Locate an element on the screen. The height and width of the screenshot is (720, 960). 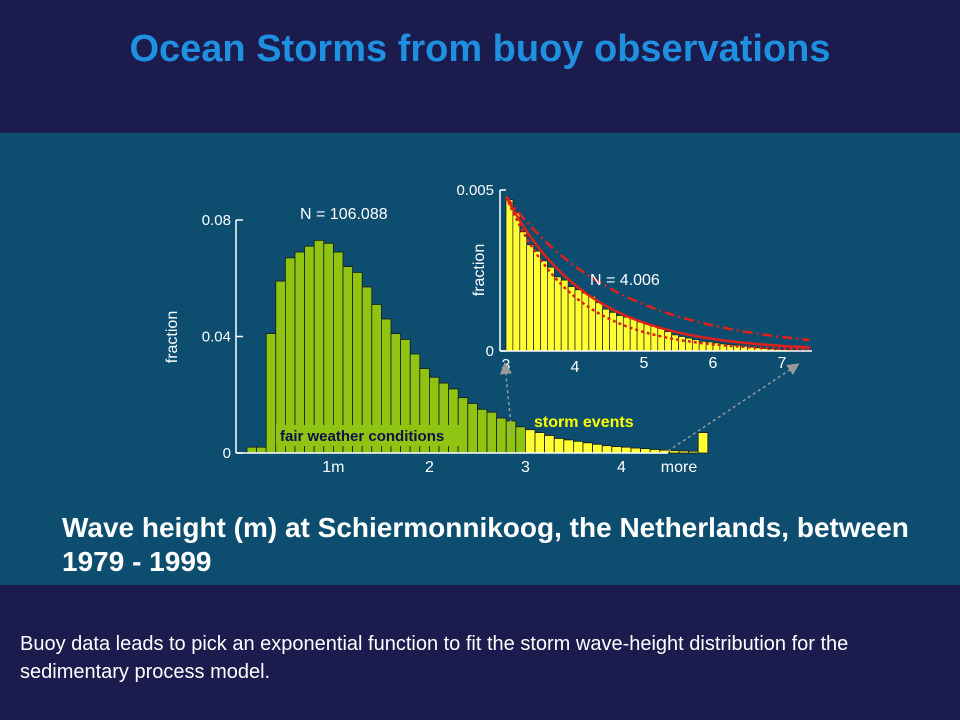
fit-curve-dotted is located at coordinates (657, 273).